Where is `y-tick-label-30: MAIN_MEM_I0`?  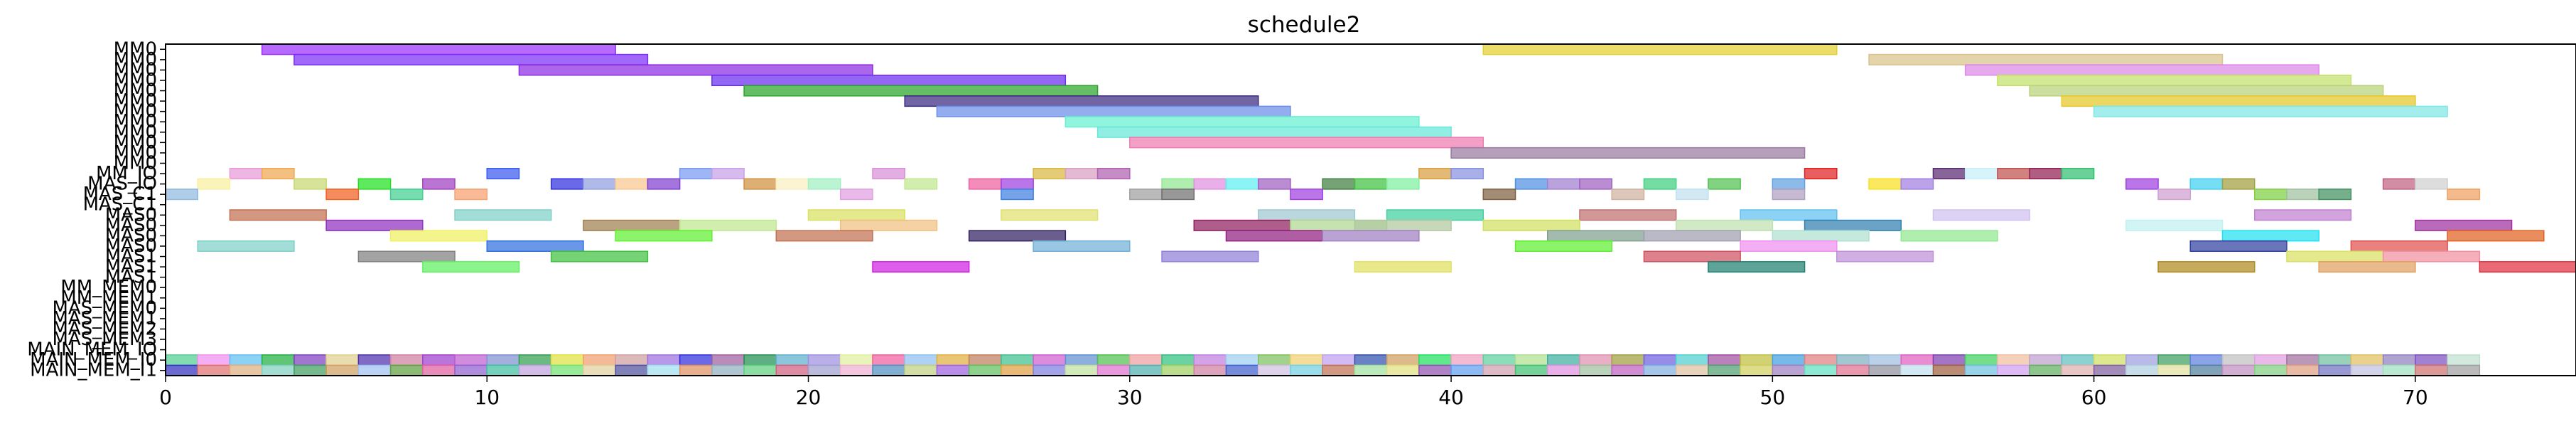
y-tick-label-30: MAIN_MEM_I0 is located at coordinates (94, 360).